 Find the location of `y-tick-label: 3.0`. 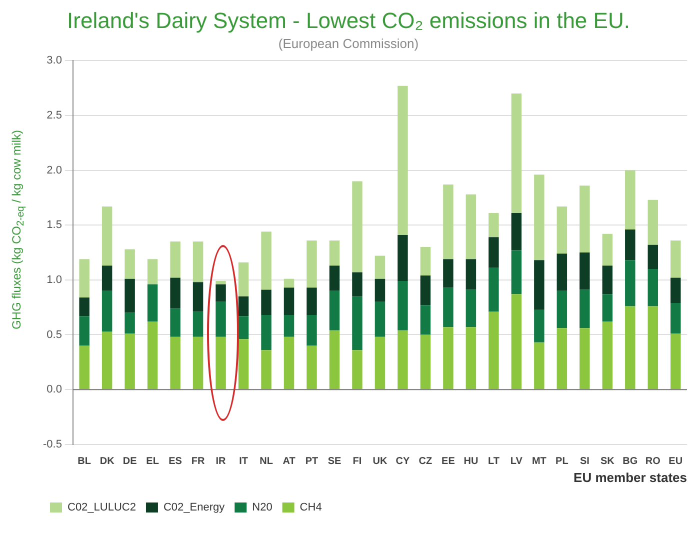

y-tick-label: 3.0 is located at coordinates (54, 60).